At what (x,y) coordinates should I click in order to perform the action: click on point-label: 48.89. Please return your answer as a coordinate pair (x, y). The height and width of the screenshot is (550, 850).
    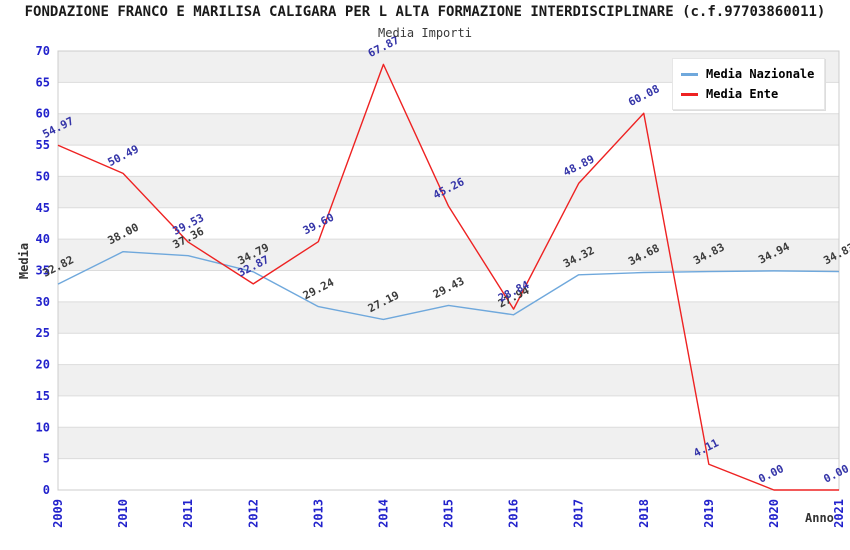
    Looking at the image, I should click on (578, 165).